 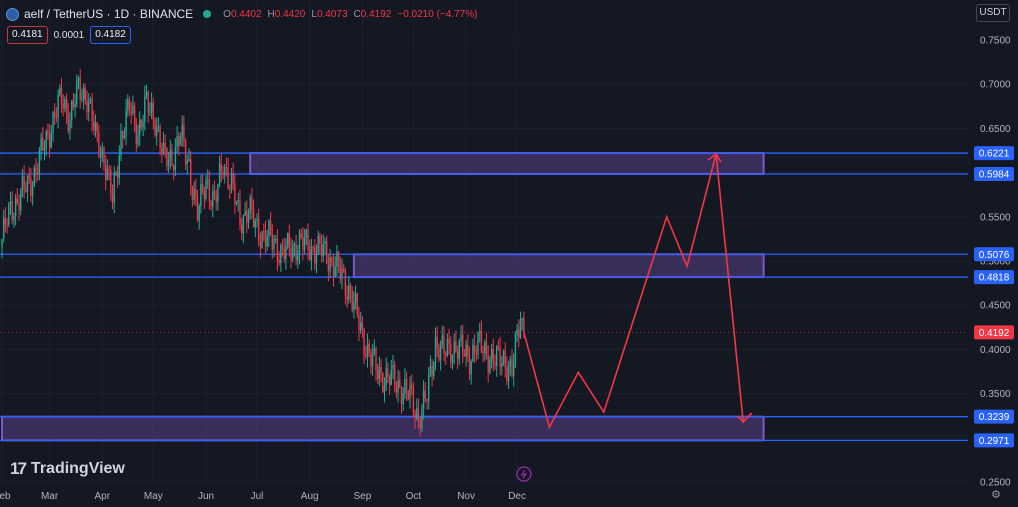 What do you see at coordinates (69, 35) in the screenshot?
I see `trade-bar: 0.4181 0.0001 0.4182` at bounding box center [69, 35].